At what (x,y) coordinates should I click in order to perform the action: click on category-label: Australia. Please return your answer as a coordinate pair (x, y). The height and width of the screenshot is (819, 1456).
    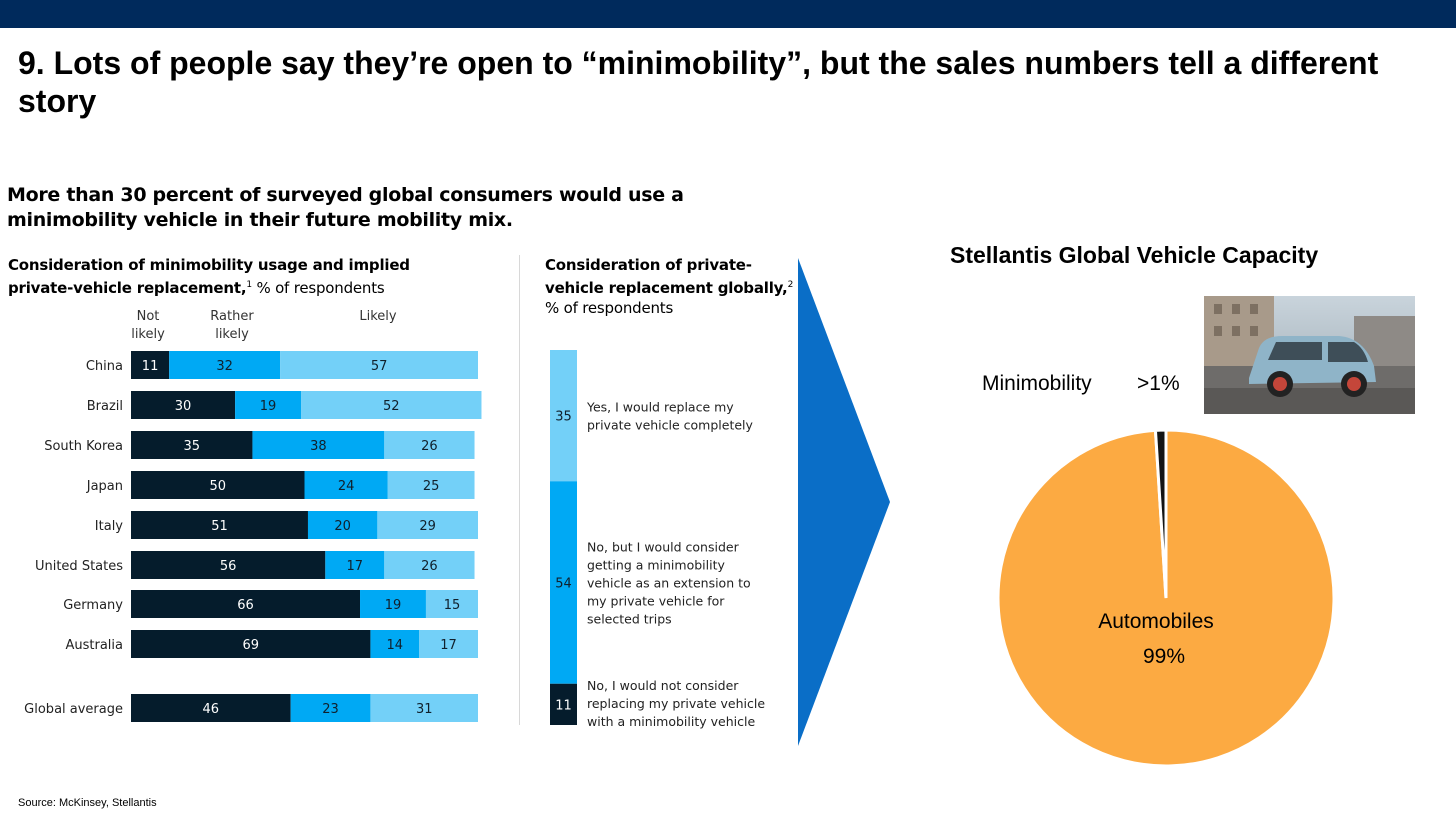
    Looking at the image, I should click on (94, 645).